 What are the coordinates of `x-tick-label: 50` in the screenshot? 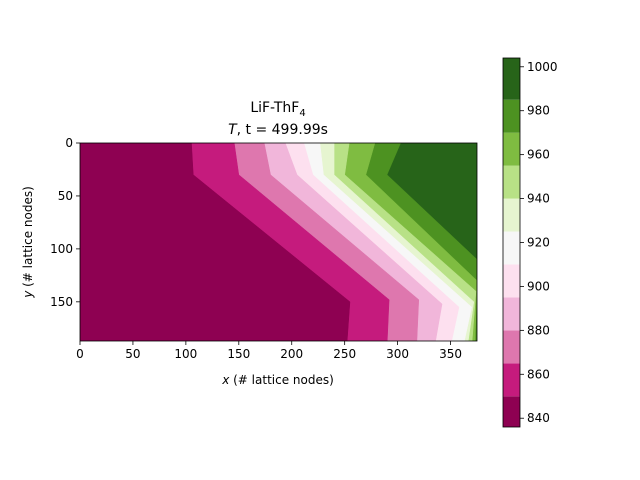 It's located at (132, 354).